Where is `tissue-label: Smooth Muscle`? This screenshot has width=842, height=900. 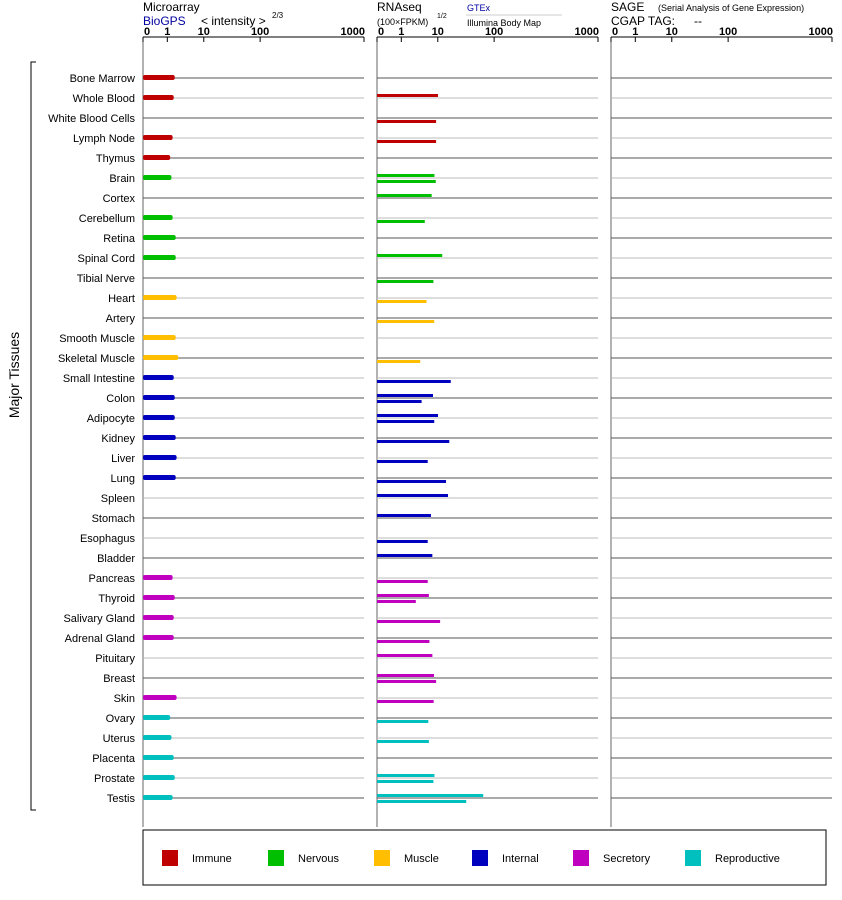
tissue-label: Smooth Muscle is located at coordinates (97, 339).